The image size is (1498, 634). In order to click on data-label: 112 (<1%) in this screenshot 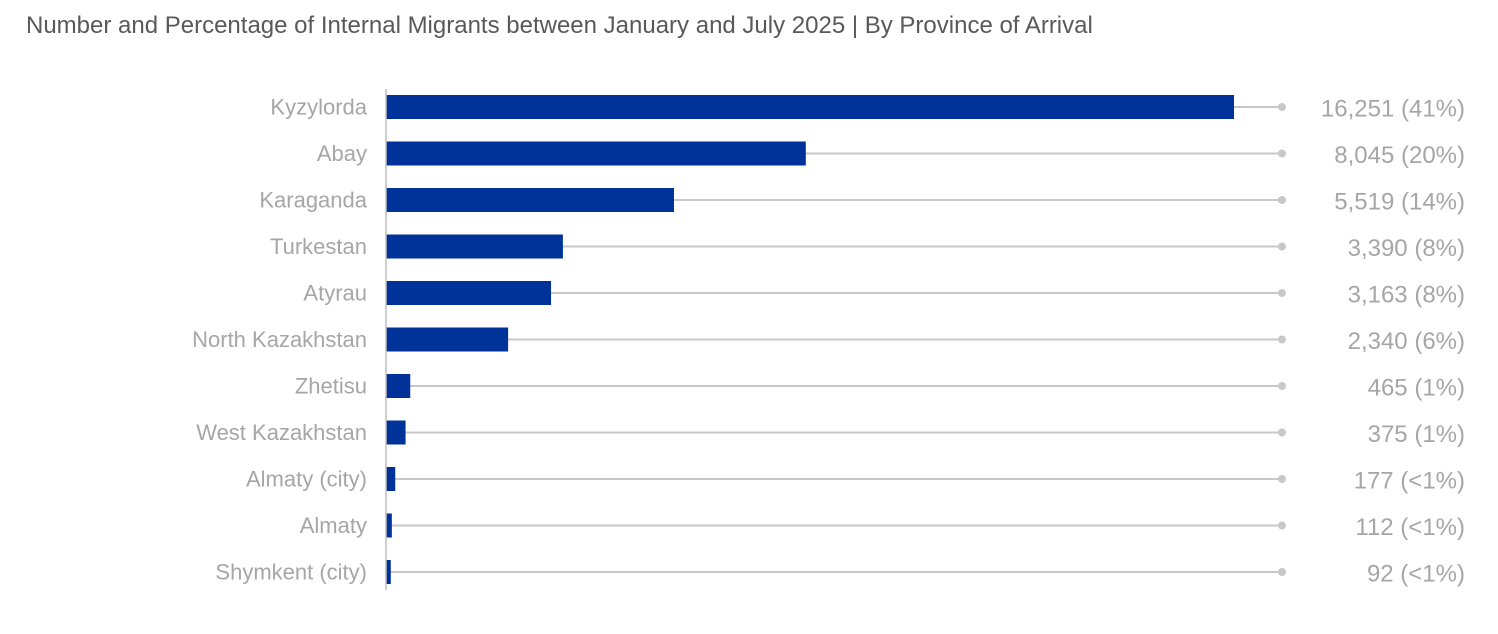, I will do `click(1410, 527)`.